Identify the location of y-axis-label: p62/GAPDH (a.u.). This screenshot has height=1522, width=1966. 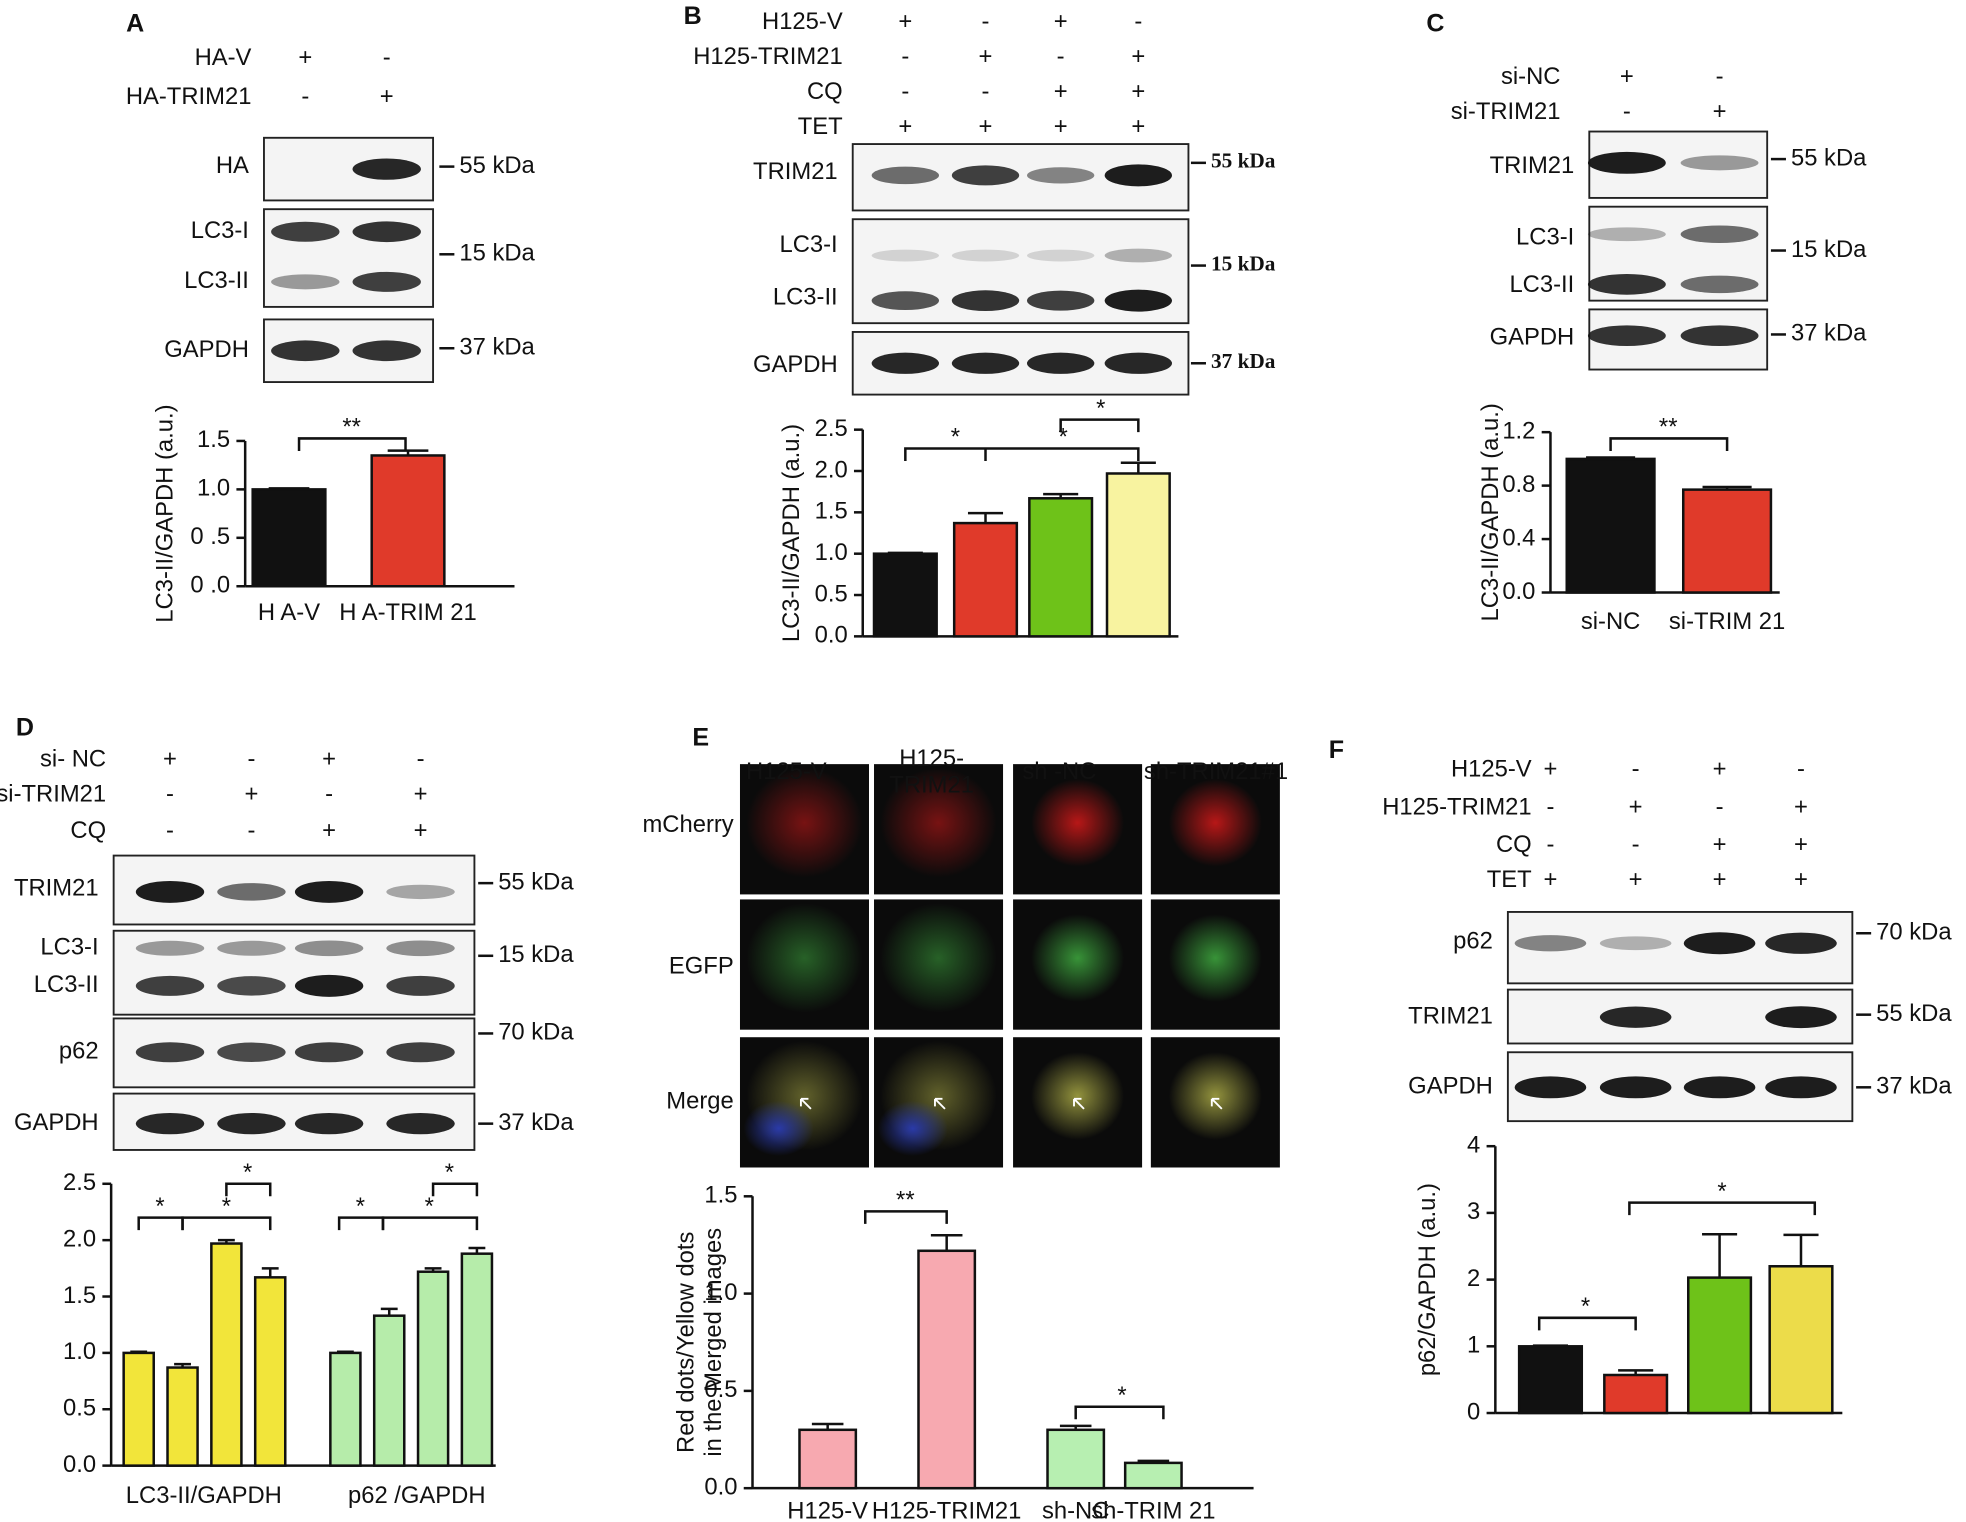
(1427, 1279).